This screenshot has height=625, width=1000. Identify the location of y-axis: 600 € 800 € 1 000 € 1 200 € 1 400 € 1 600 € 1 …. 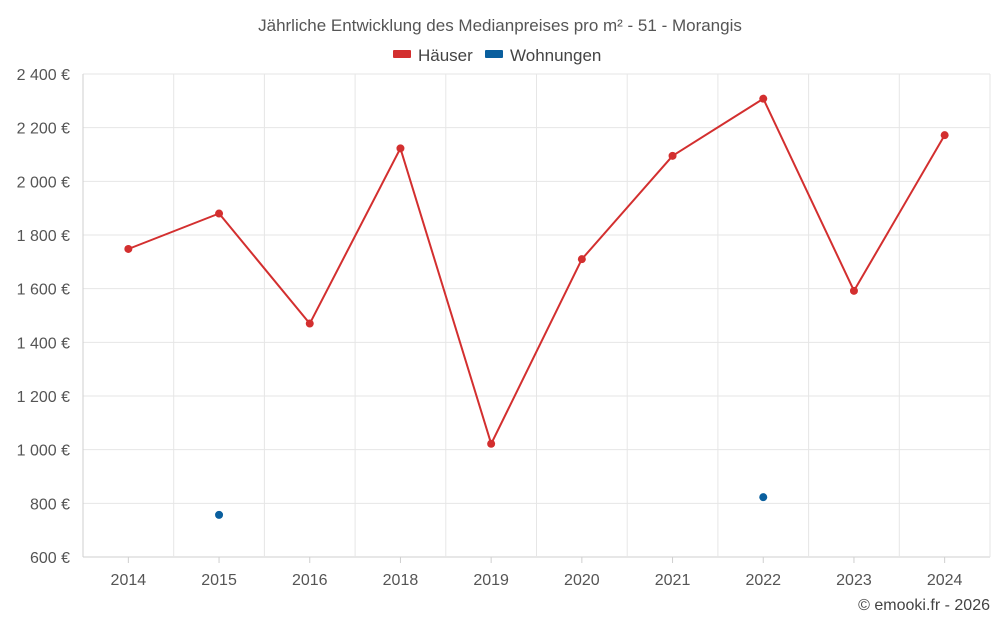
(43, 317).